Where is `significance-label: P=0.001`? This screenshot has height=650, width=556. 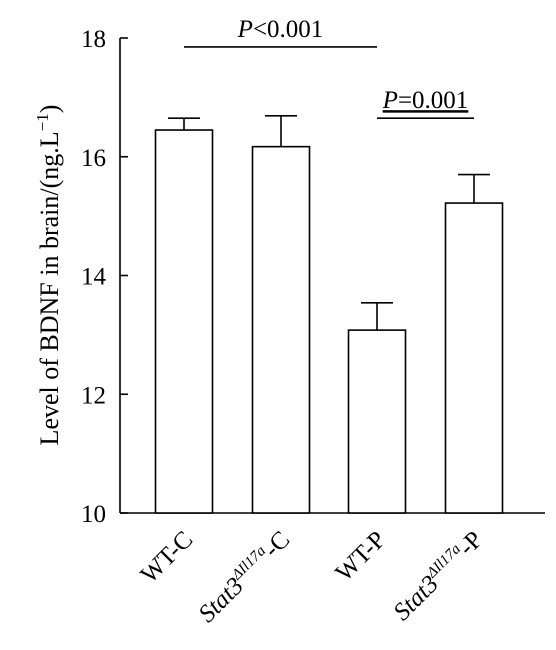 significance-label: P=0.001 is located at coordinates (425, 100).